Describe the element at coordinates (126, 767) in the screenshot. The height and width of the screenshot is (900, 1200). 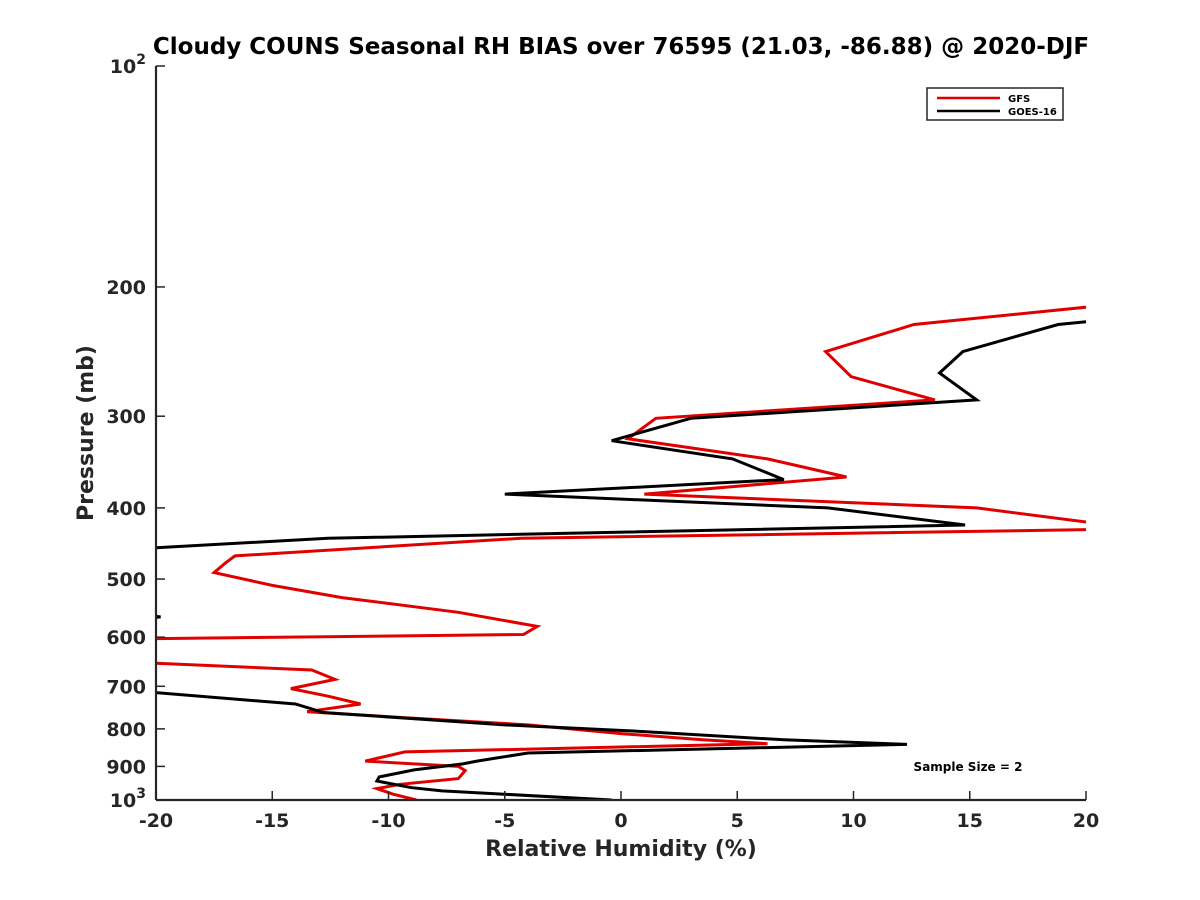
I see `y-tick-label: 900` at that location.